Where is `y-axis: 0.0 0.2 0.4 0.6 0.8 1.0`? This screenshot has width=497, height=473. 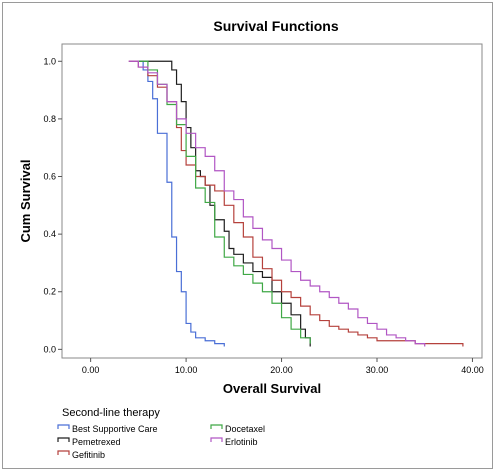 y-axis: 0.0 0.2 0.4 0.6 0.8 1.0 is located at coordinates (52, 205).